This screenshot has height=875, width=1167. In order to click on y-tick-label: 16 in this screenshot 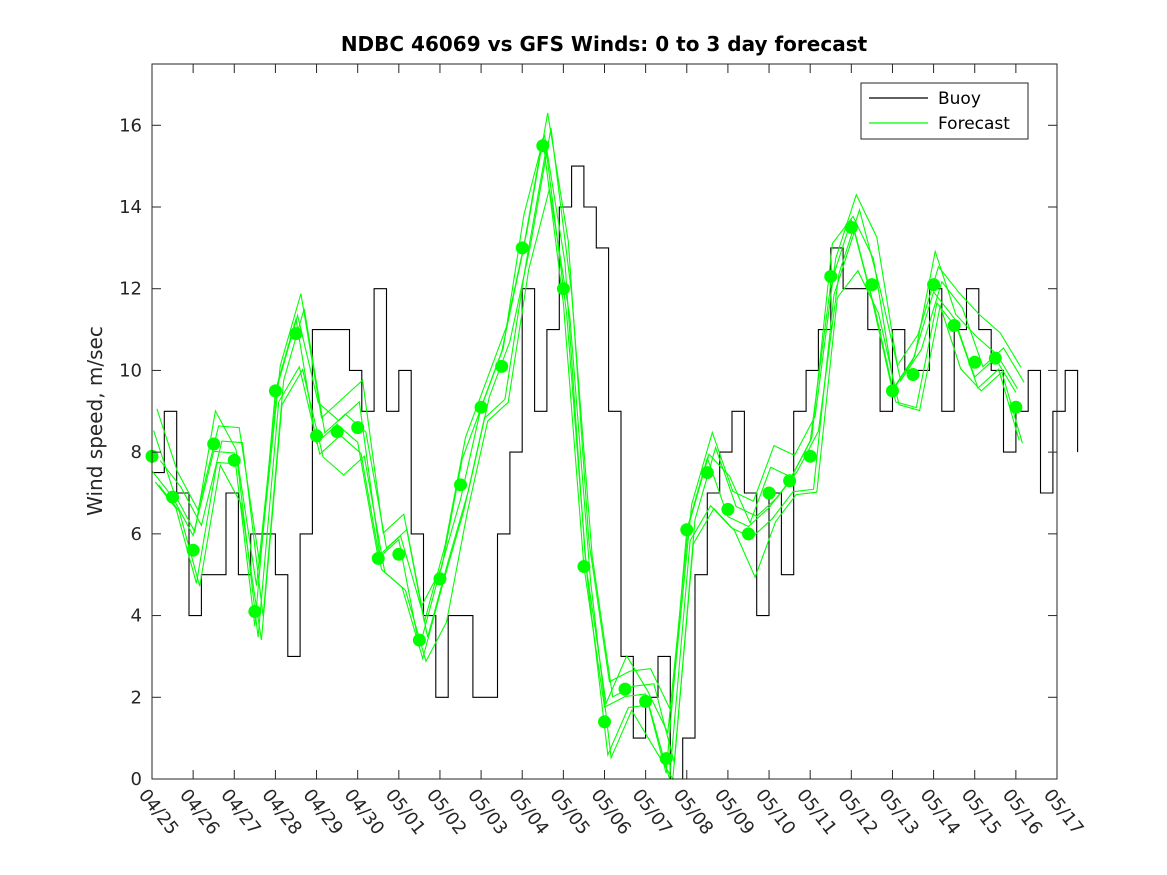, I will do `click(130, 125)`.